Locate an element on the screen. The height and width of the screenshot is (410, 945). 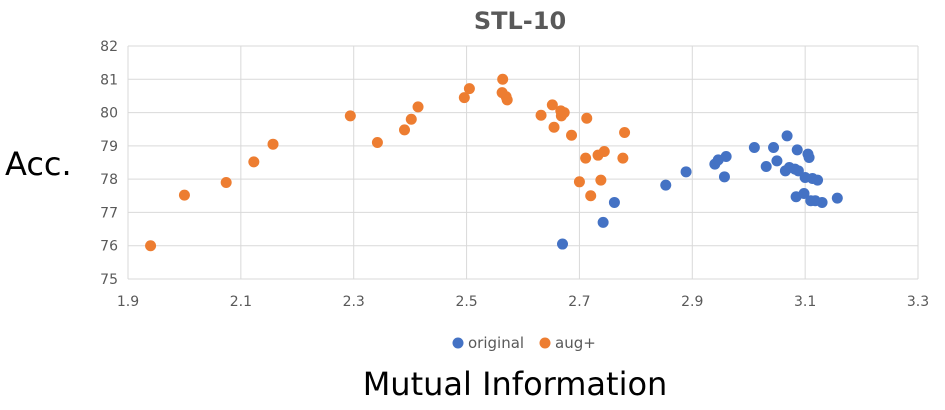
x-tick-label: 3.1 is located at coordinates (805, 302).